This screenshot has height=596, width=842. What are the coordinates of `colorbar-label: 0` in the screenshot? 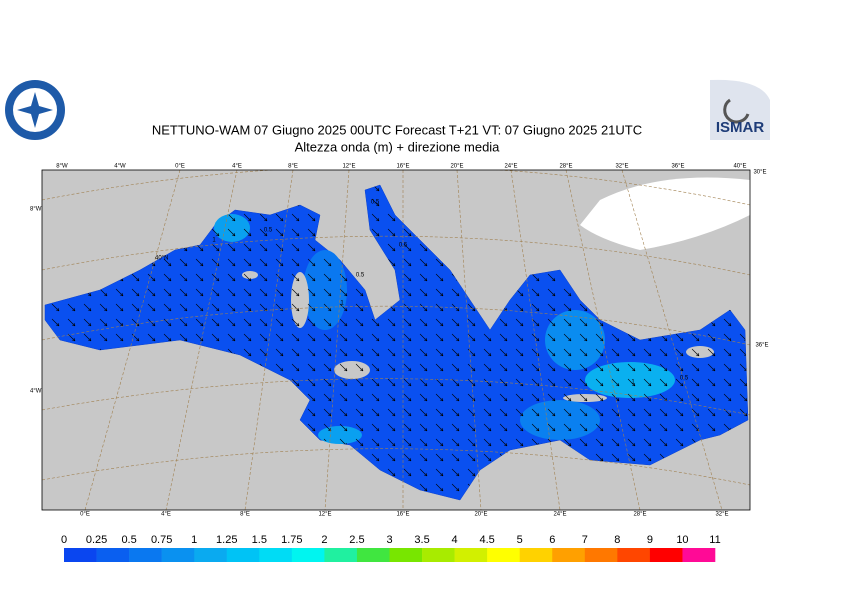 It's located at (64, 540).